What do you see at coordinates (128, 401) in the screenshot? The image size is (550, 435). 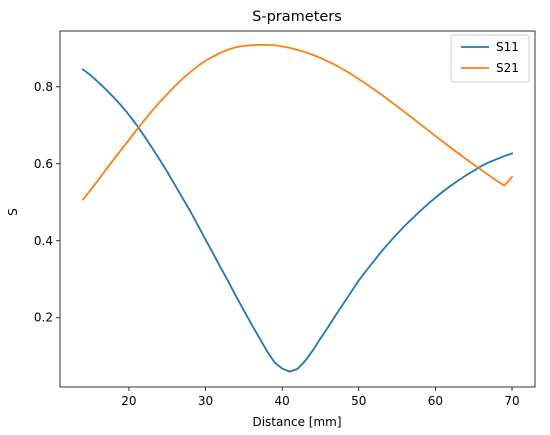 I see `x-tick-label: 20` at bounding box center [128, 401].